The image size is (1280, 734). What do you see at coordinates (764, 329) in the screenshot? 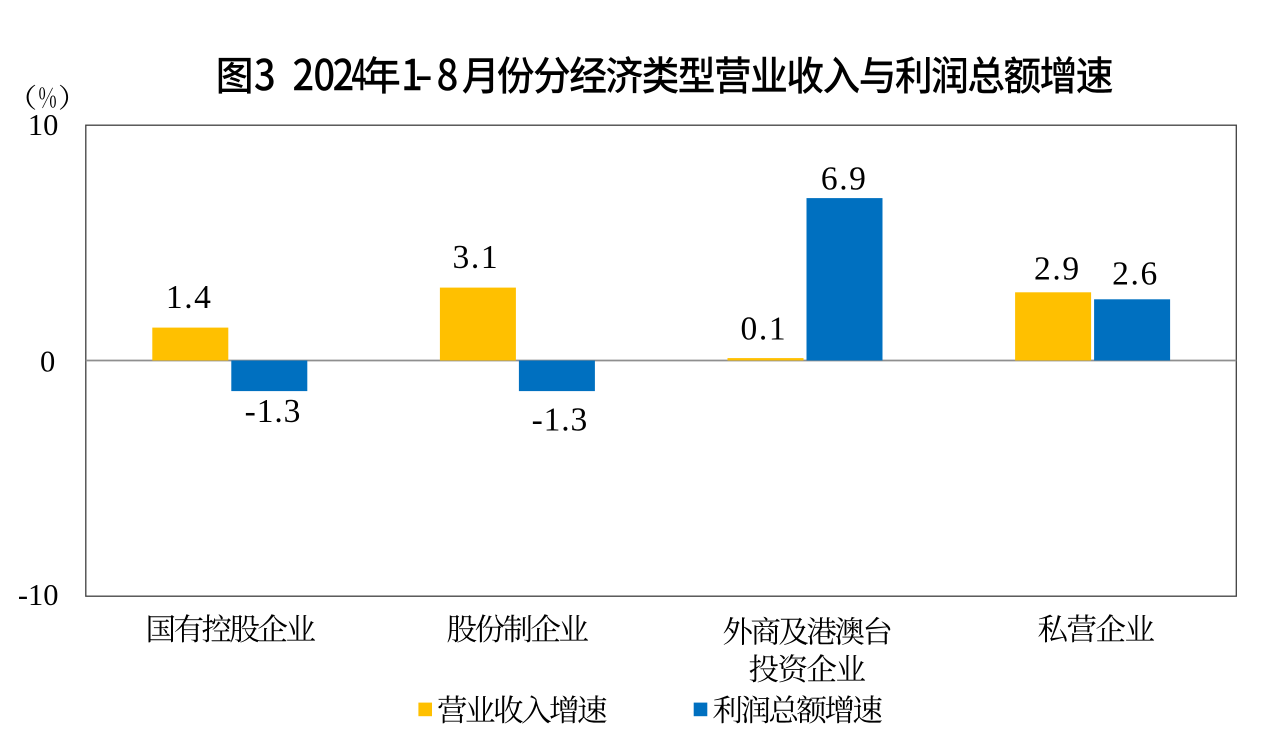
I see `svg-text: 0.1` at bounding box center [764, 329].